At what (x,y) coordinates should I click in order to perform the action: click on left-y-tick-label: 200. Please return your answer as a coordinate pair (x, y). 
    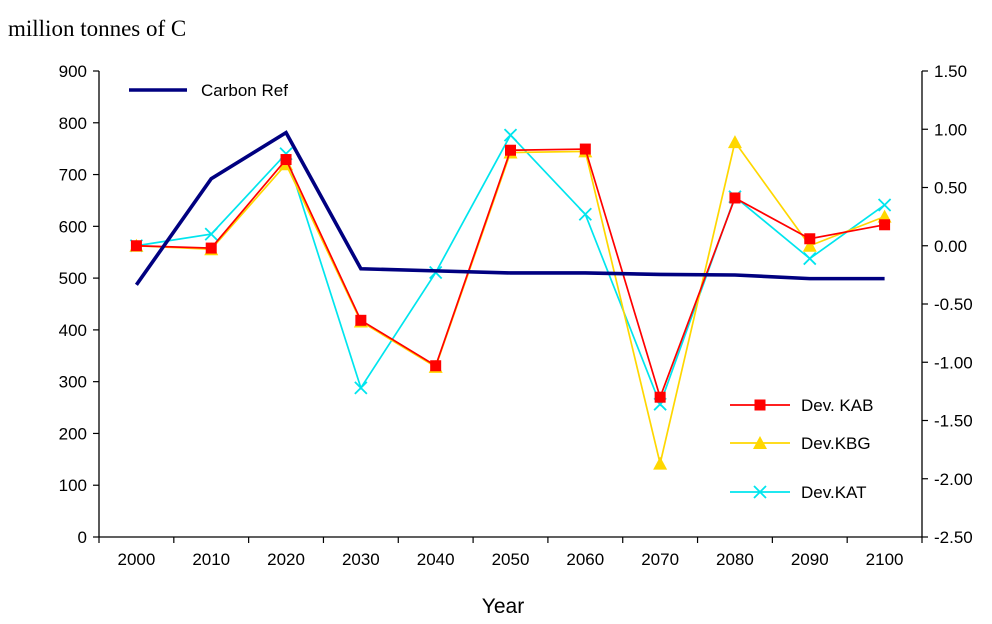
    Looking at the image, I should click on (73, 433).